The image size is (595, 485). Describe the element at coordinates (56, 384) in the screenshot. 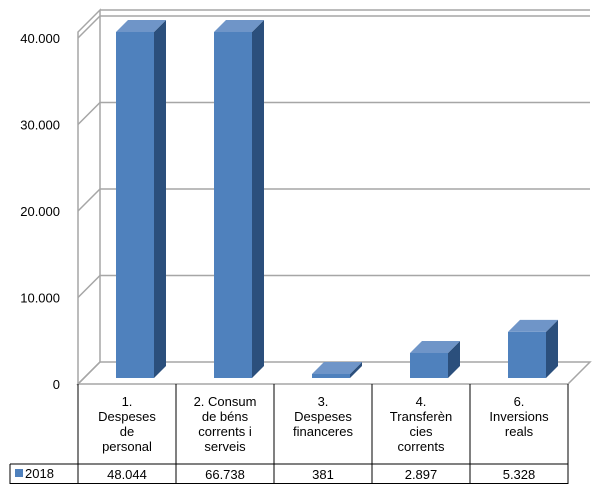

I see `y-tick-label: 0` at that location.